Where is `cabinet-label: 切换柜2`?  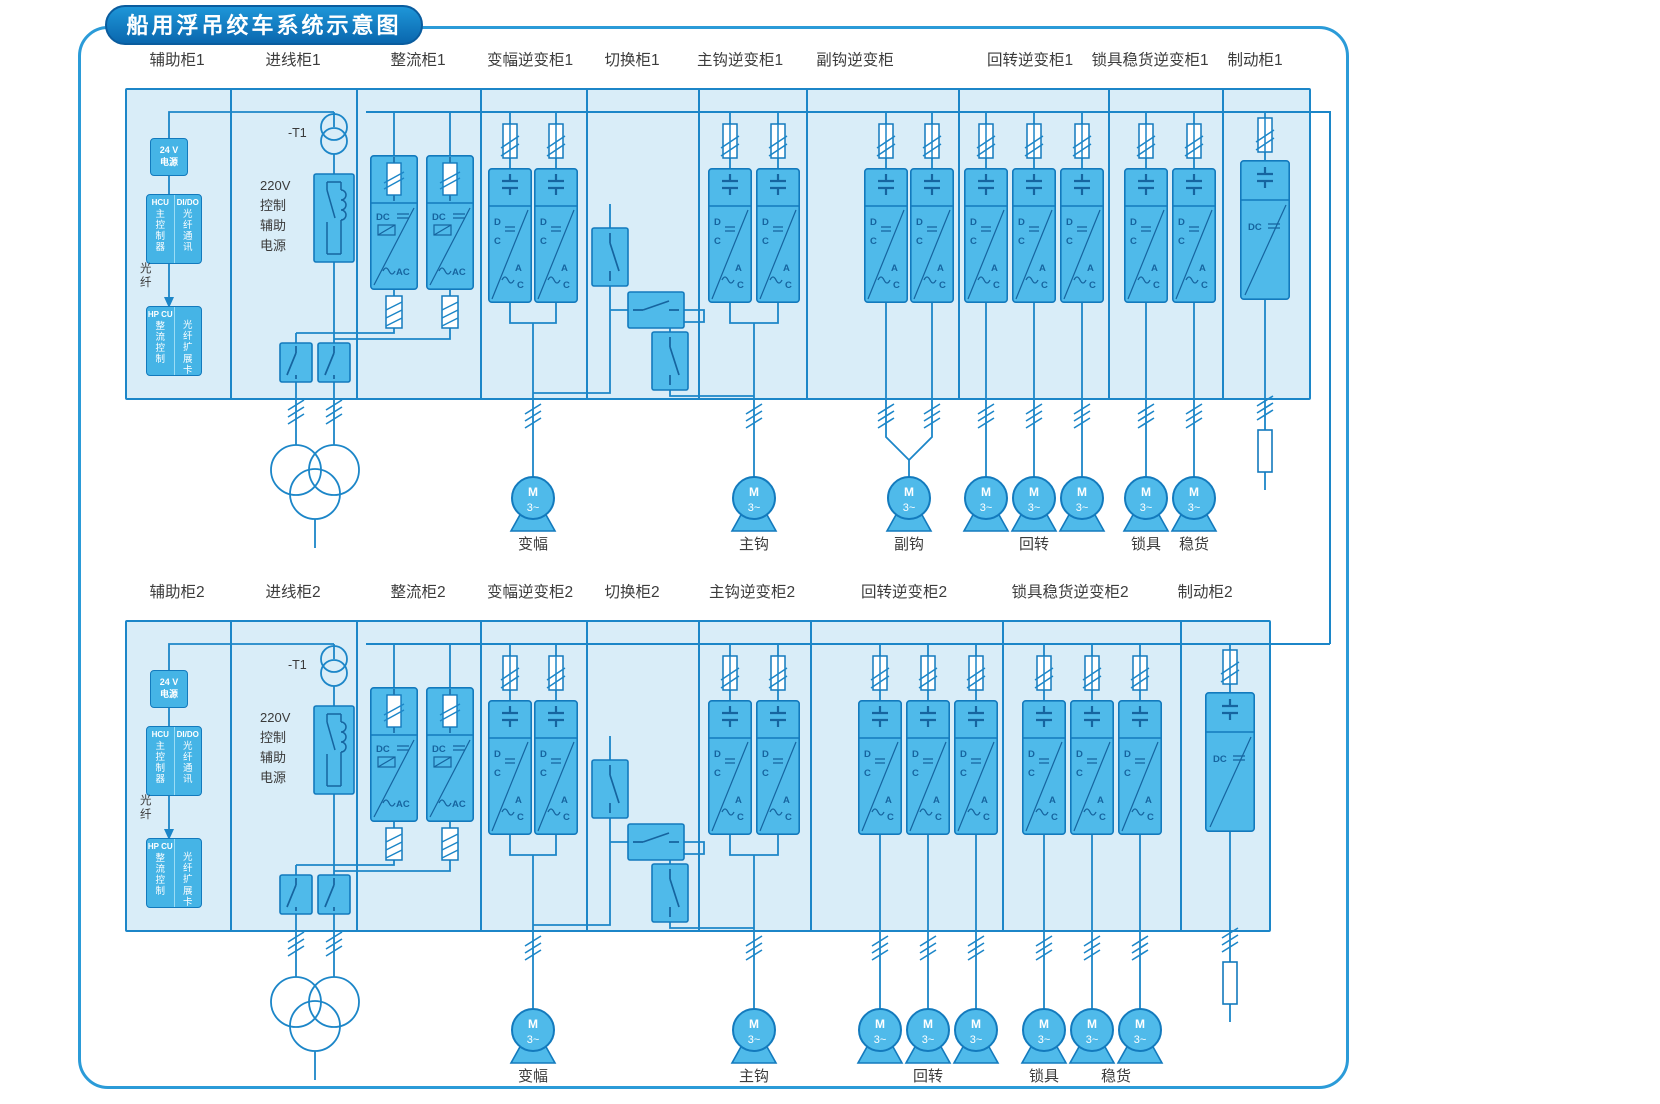
cabinet-label: 切换柜2 is located at coordinates (632, 592).